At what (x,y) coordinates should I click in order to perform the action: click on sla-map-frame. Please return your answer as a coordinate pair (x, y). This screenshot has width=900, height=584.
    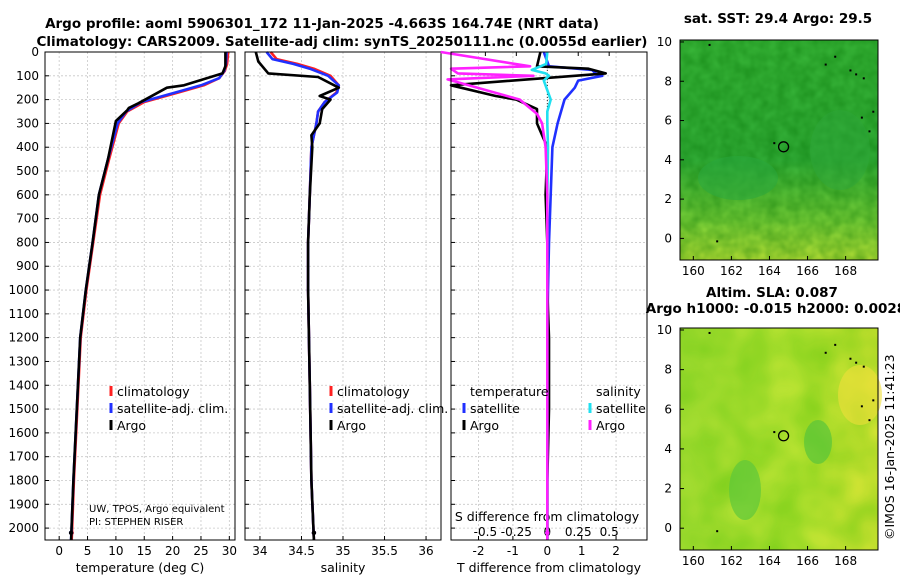
    Looking at the image, I should click on (779, 439).